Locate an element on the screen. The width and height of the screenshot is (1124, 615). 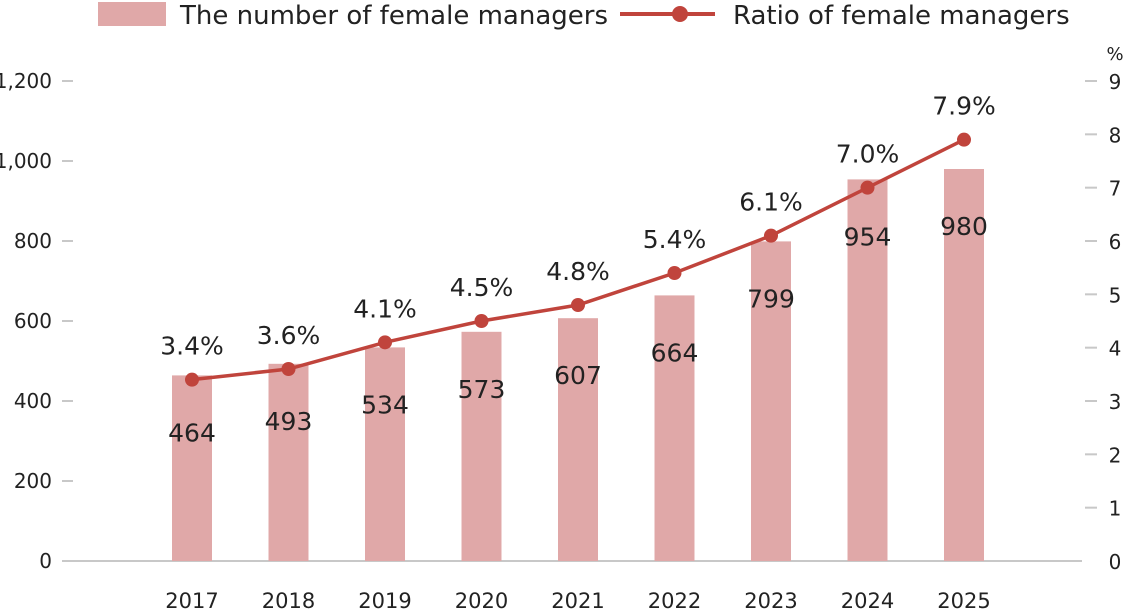
right-tick-label: 2 is located at coordinates (1115, 455).